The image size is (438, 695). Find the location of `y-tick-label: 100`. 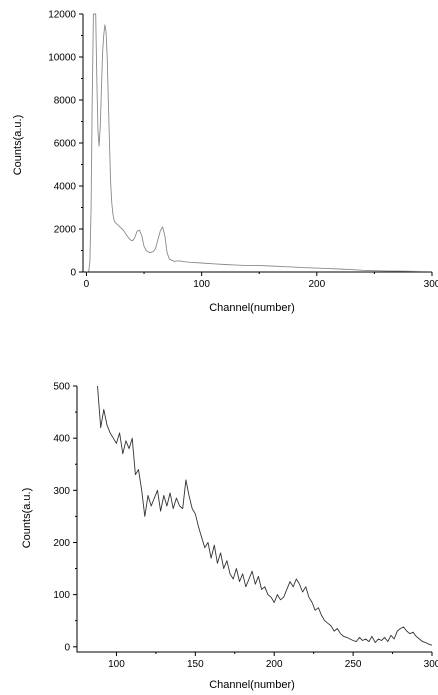

y-tick-label: 100 is located at coordinates (61, 595).